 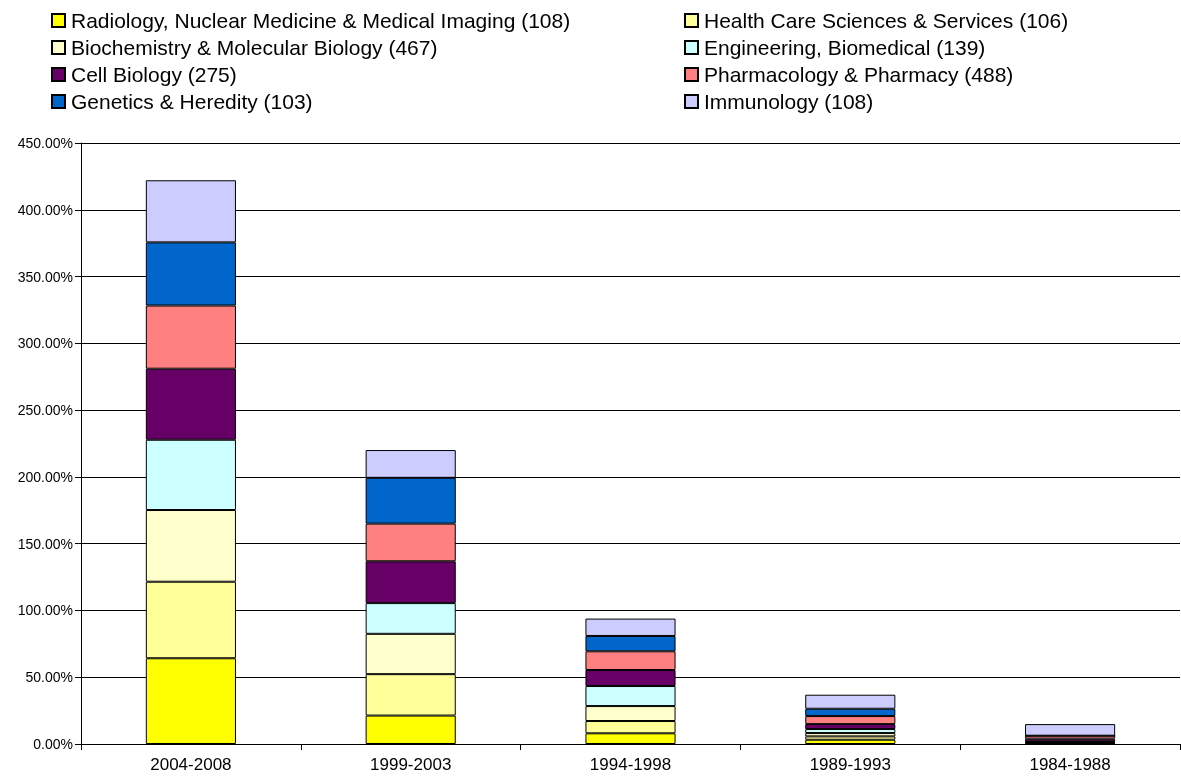 What do you see at coordinates (45, 209) in the screenshot?
I see `y-tick-label: 400.00%` at bounding box center [45, 209].